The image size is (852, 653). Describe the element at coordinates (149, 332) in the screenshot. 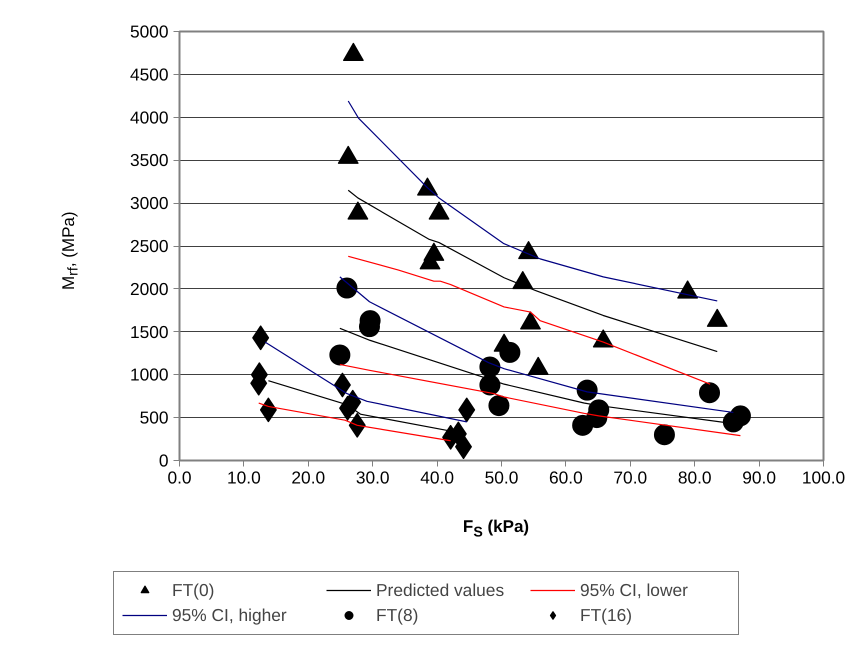

I see `y-tick-label: 1500` at that location.